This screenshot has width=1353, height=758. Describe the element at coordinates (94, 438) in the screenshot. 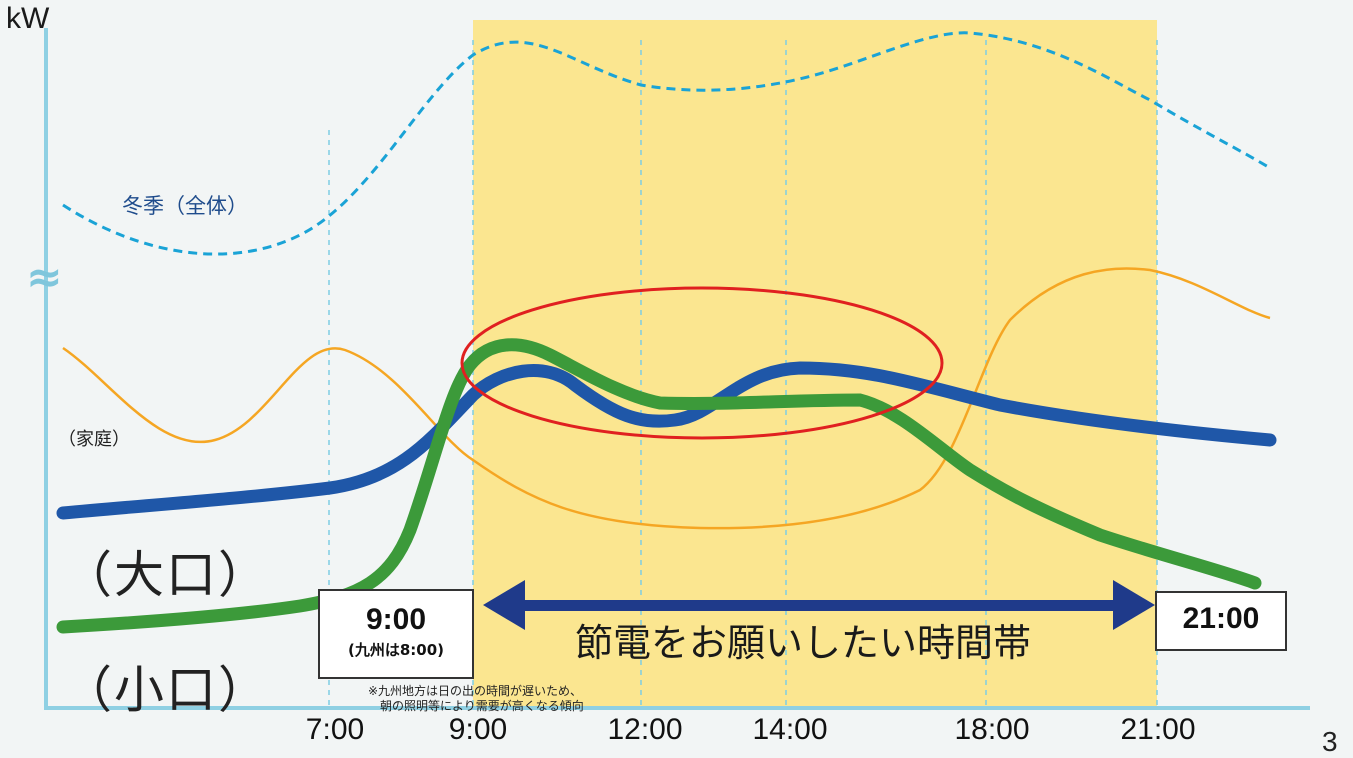

I see `series-label-household: （家庭）` at that location.